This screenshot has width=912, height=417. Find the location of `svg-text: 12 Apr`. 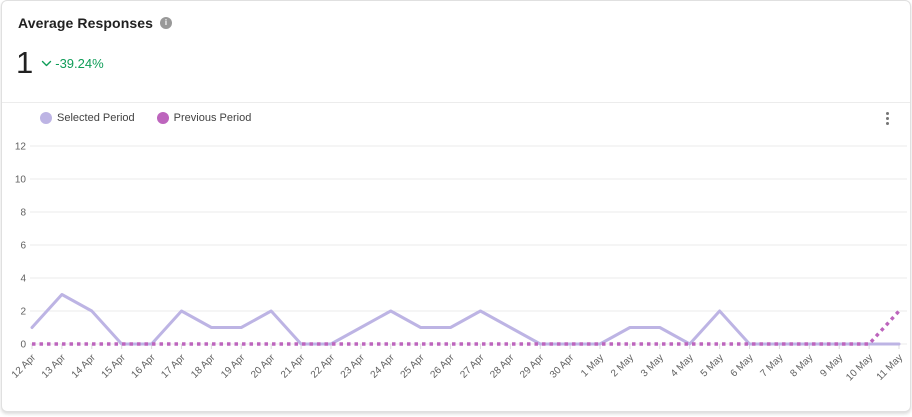

svg-text: 12 Apr is located at coordinates (24, 366).